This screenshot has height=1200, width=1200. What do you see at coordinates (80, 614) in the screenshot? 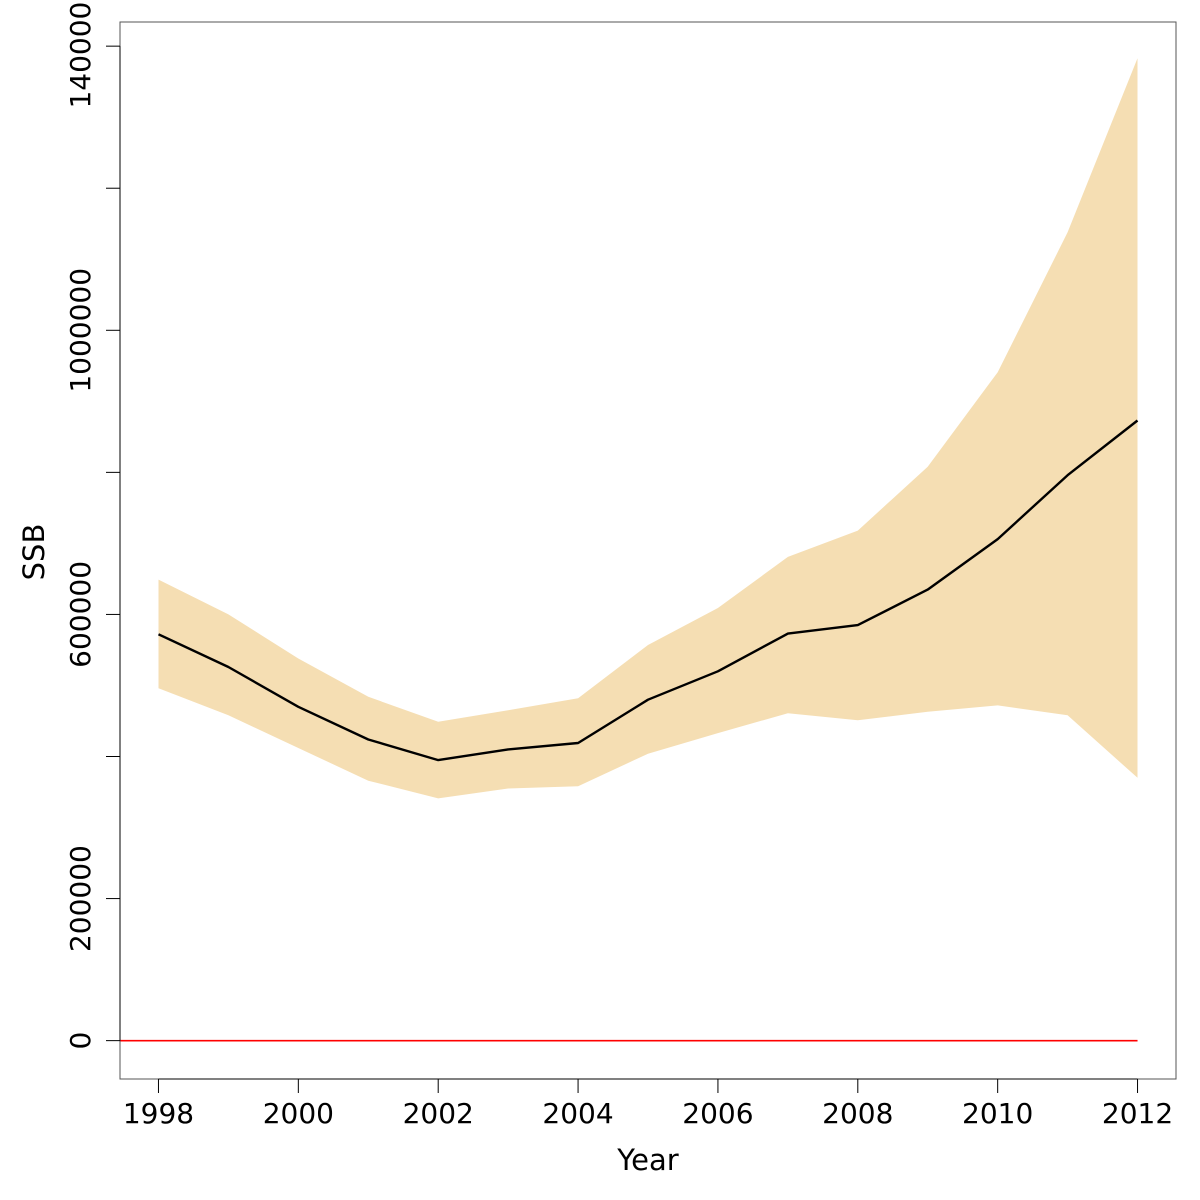
I see `y-tick-label: 600000` at bounding box center [80, 614].